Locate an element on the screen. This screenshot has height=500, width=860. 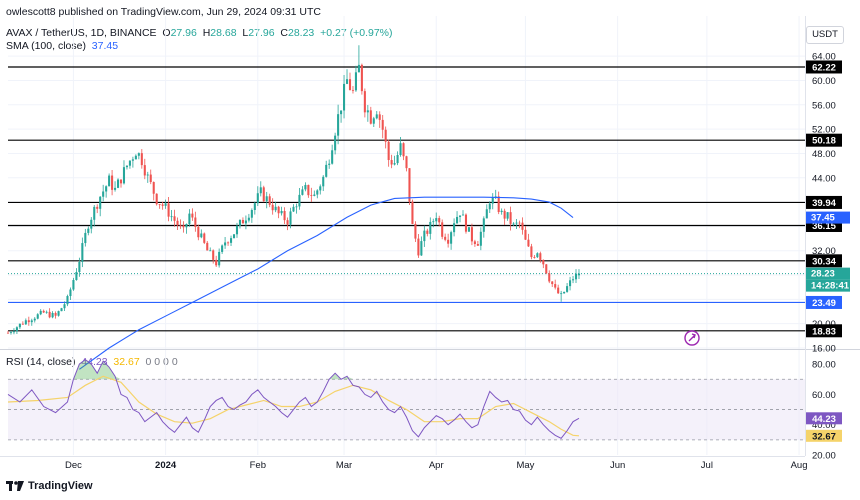
sma-legend: SMA (100, close) 37.45 is located at coordinates (62, 46).